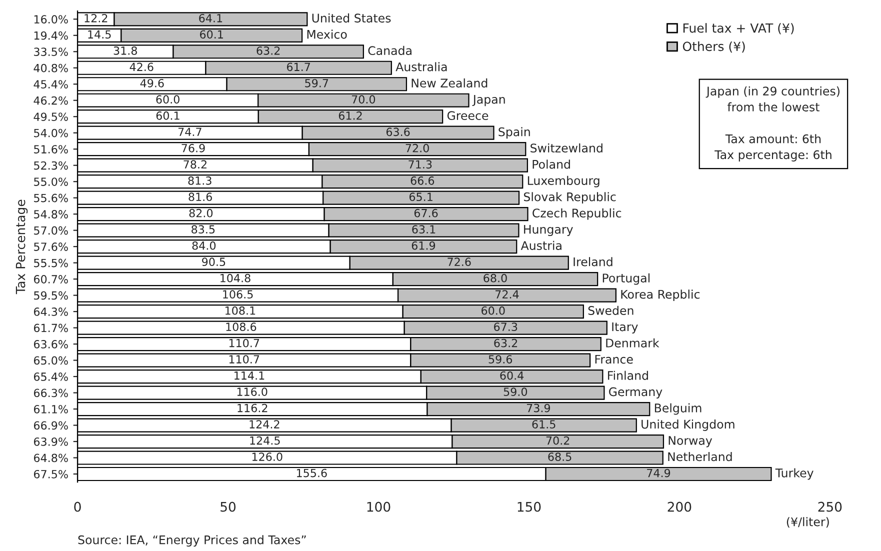 Image resolution: width=881 pixels, height=551 pixels. Describe the element at coordinates (658, 473) in the screenshot. I see `data-label: 74.9` at that location.